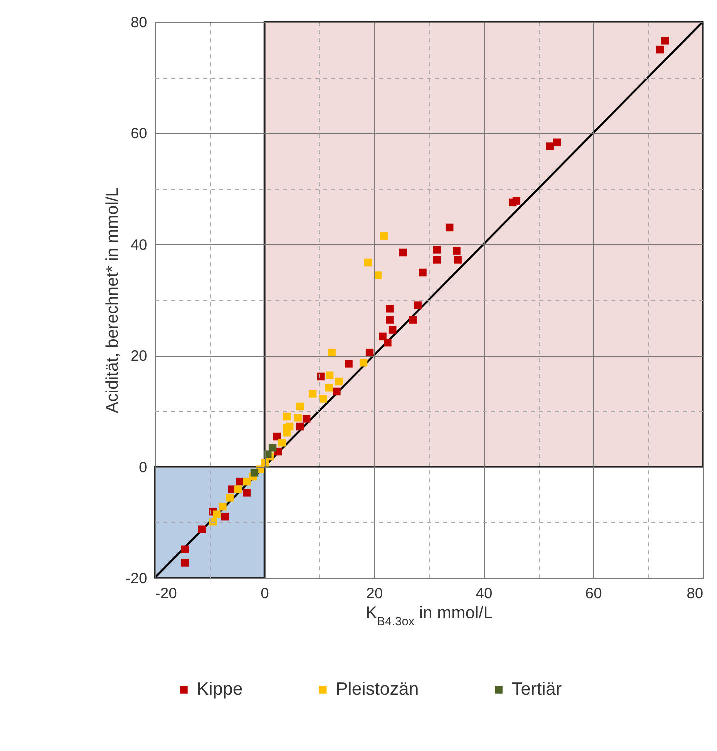  What do you see at coordinates (139, 357) in the screenshot?
I see `y-tick-label: 20` at bounding box center [139, 357].